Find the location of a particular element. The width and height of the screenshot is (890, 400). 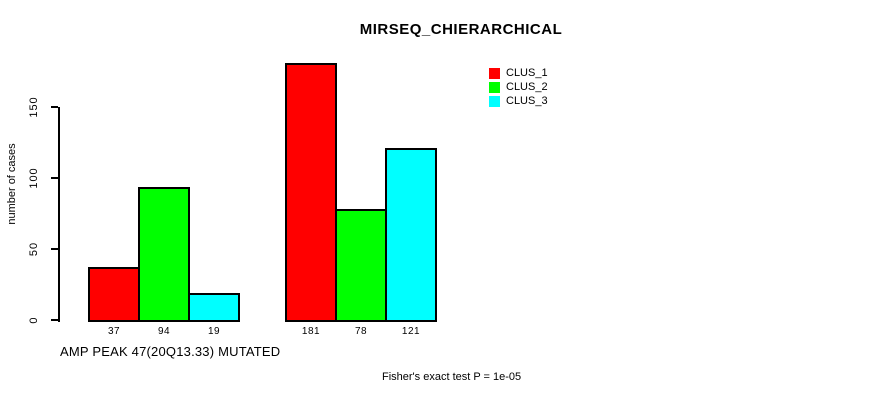

legend-label: CLUS_2 is located at coordinates (527, 87).